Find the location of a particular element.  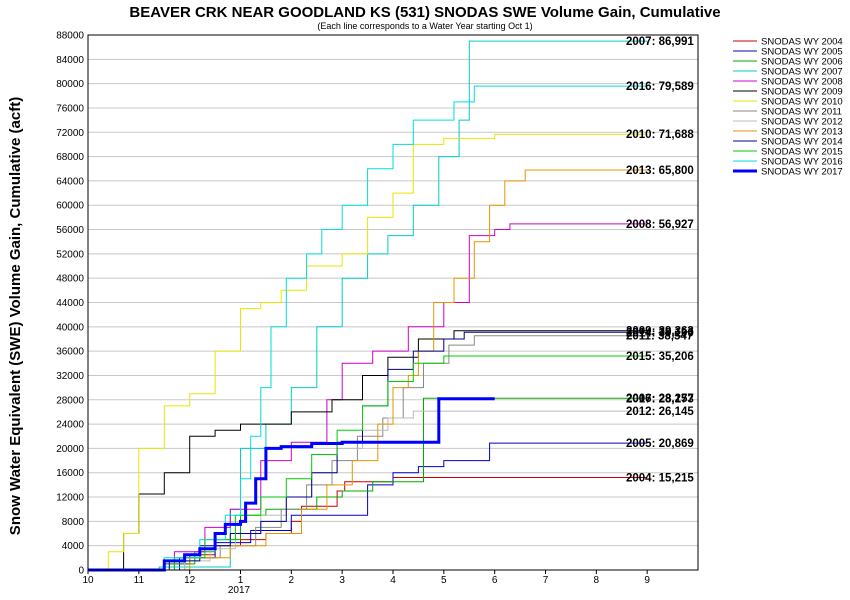

y-tick-label: 40000 is located at coordinates (70, 327).